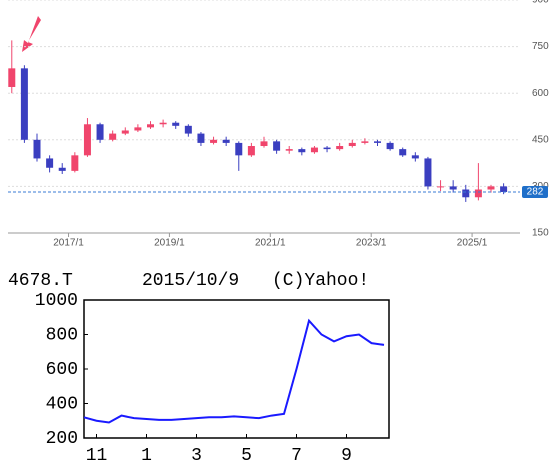 The width and height of the screenshot is (560, 469). I want to click on x-tick-label: 2021/1, so click(270, 243).